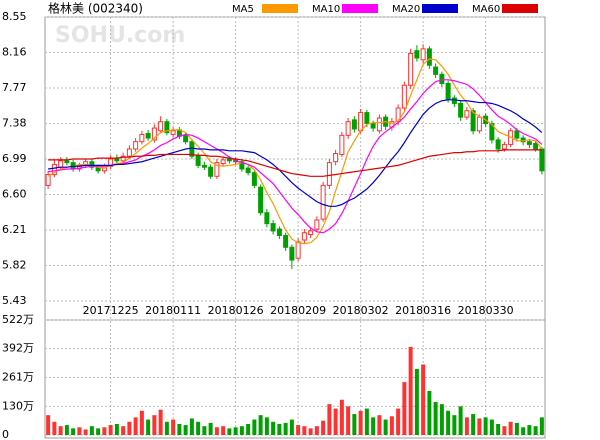 Image resolution: width=600 pixels, height=440 pixels. Describe the element at coordinates (14, 300) in the screenshot. I see `y-tick-label: 5.43` at that location.